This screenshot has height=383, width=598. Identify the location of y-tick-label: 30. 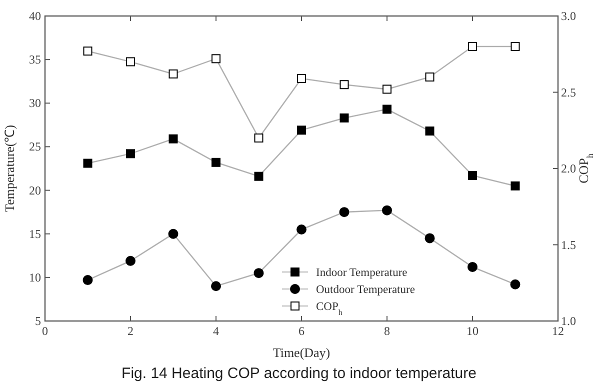
(35, 103).